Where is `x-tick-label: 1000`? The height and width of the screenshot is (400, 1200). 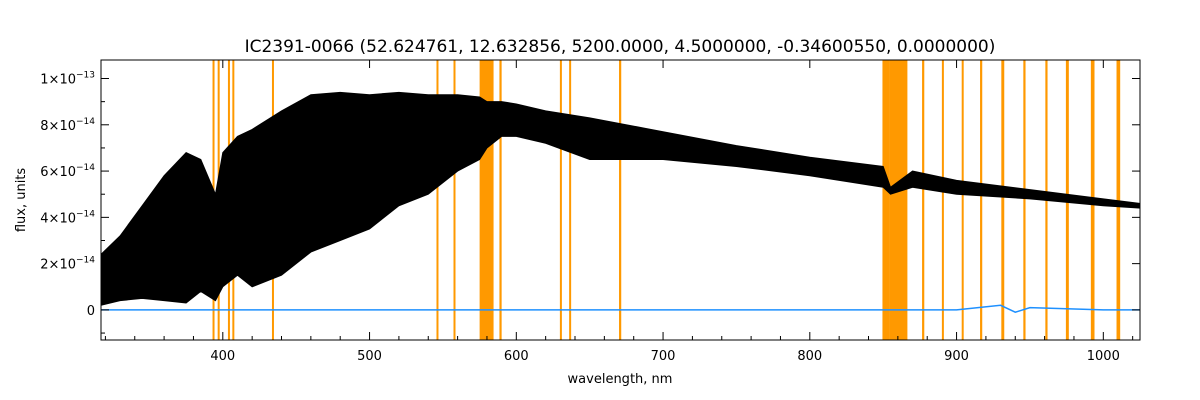 x-tick-label: 1000 is located at coordinates (1103, 356).